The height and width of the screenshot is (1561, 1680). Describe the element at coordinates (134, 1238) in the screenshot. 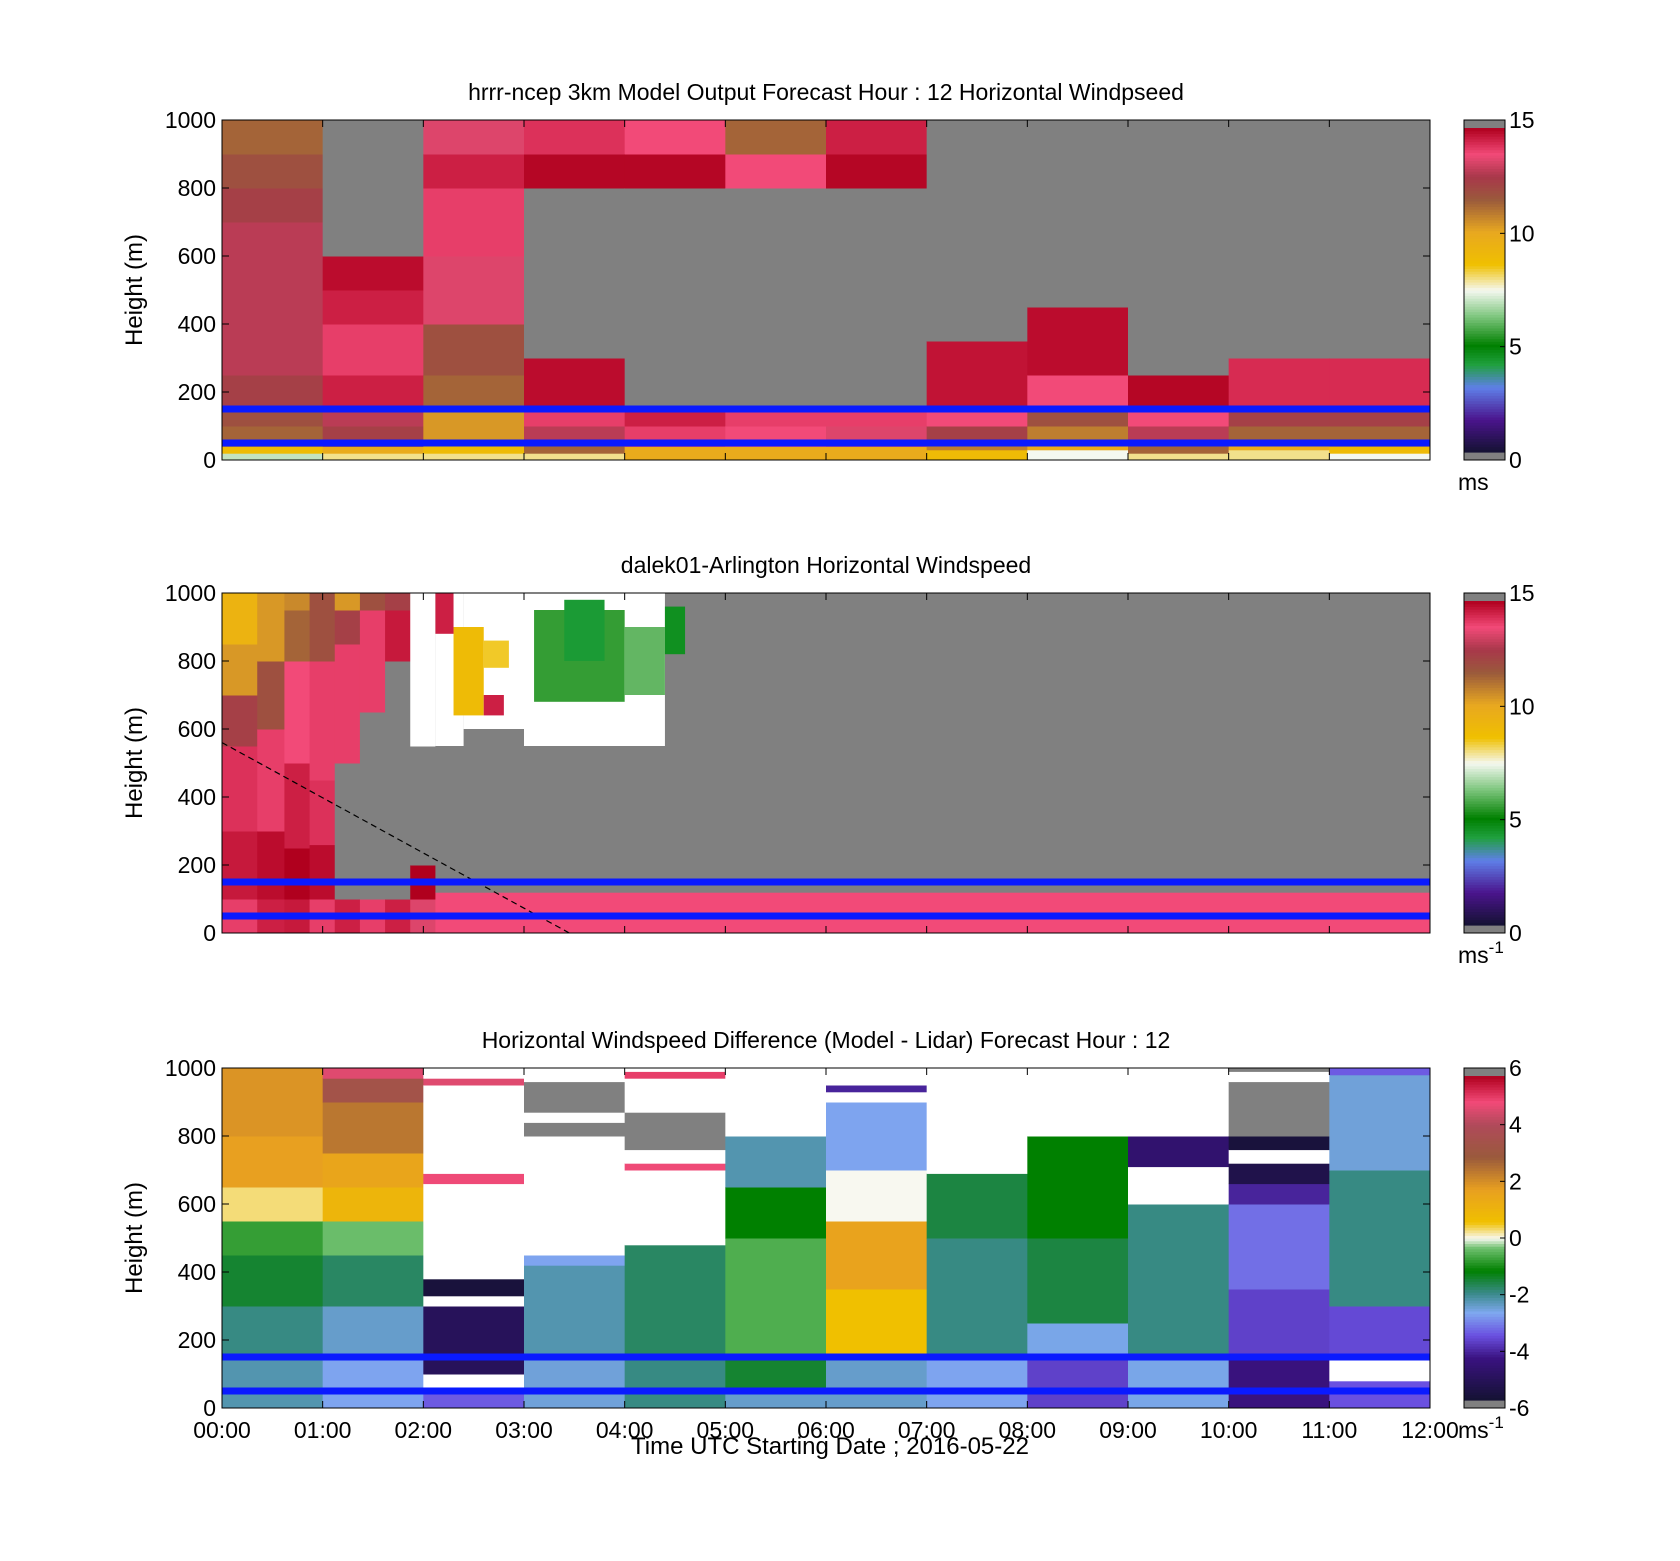

I see `y-axis-label: Height (m)` at that location.